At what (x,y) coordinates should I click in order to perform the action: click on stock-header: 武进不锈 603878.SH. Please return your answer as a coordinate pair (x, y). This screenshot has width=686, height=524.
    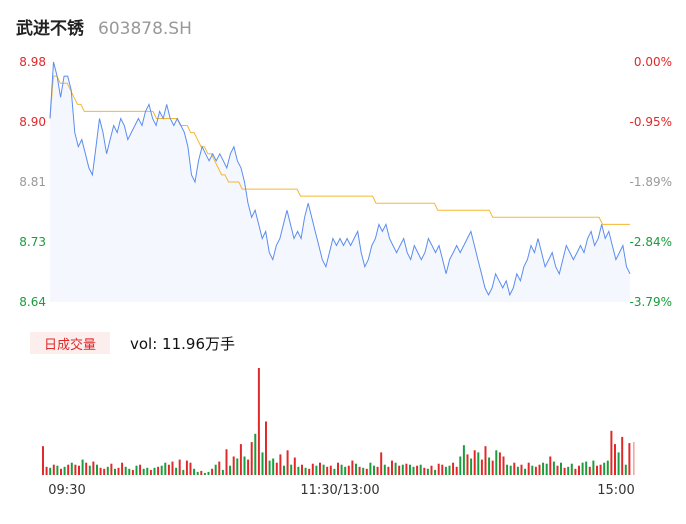
    Looking at the image, I should click on (104, 26).